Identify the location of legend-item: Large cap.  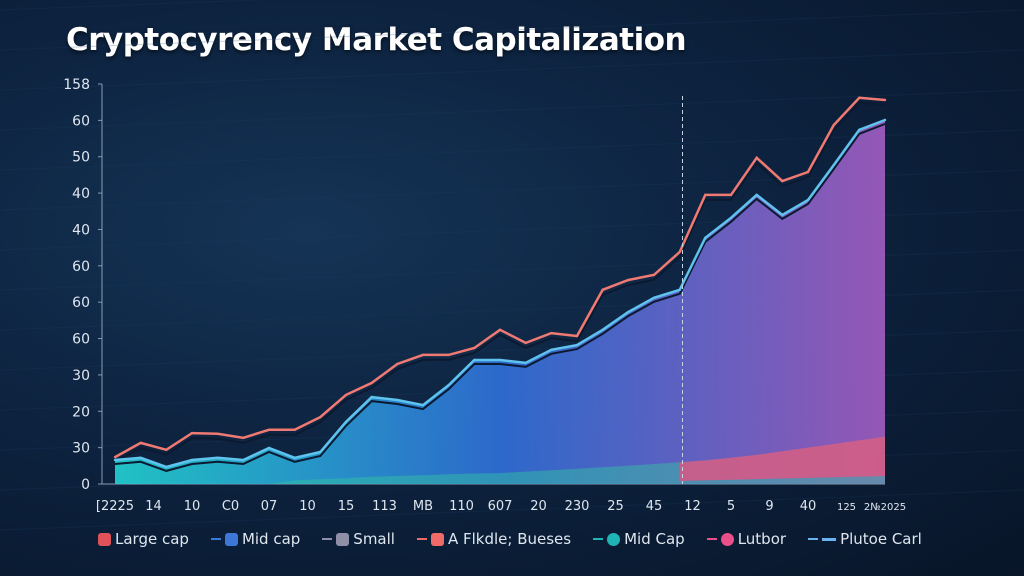
(143, 539).